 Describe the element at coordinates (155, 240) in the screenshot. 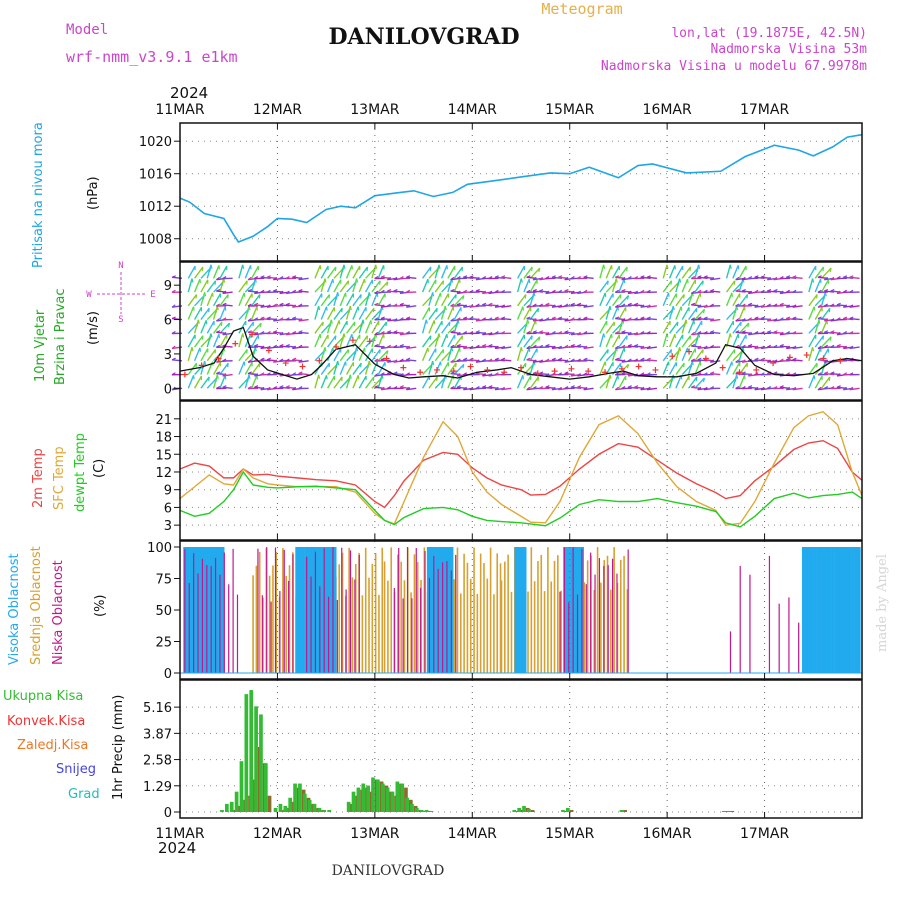

I see `y-tick-label: 1008` at that location.